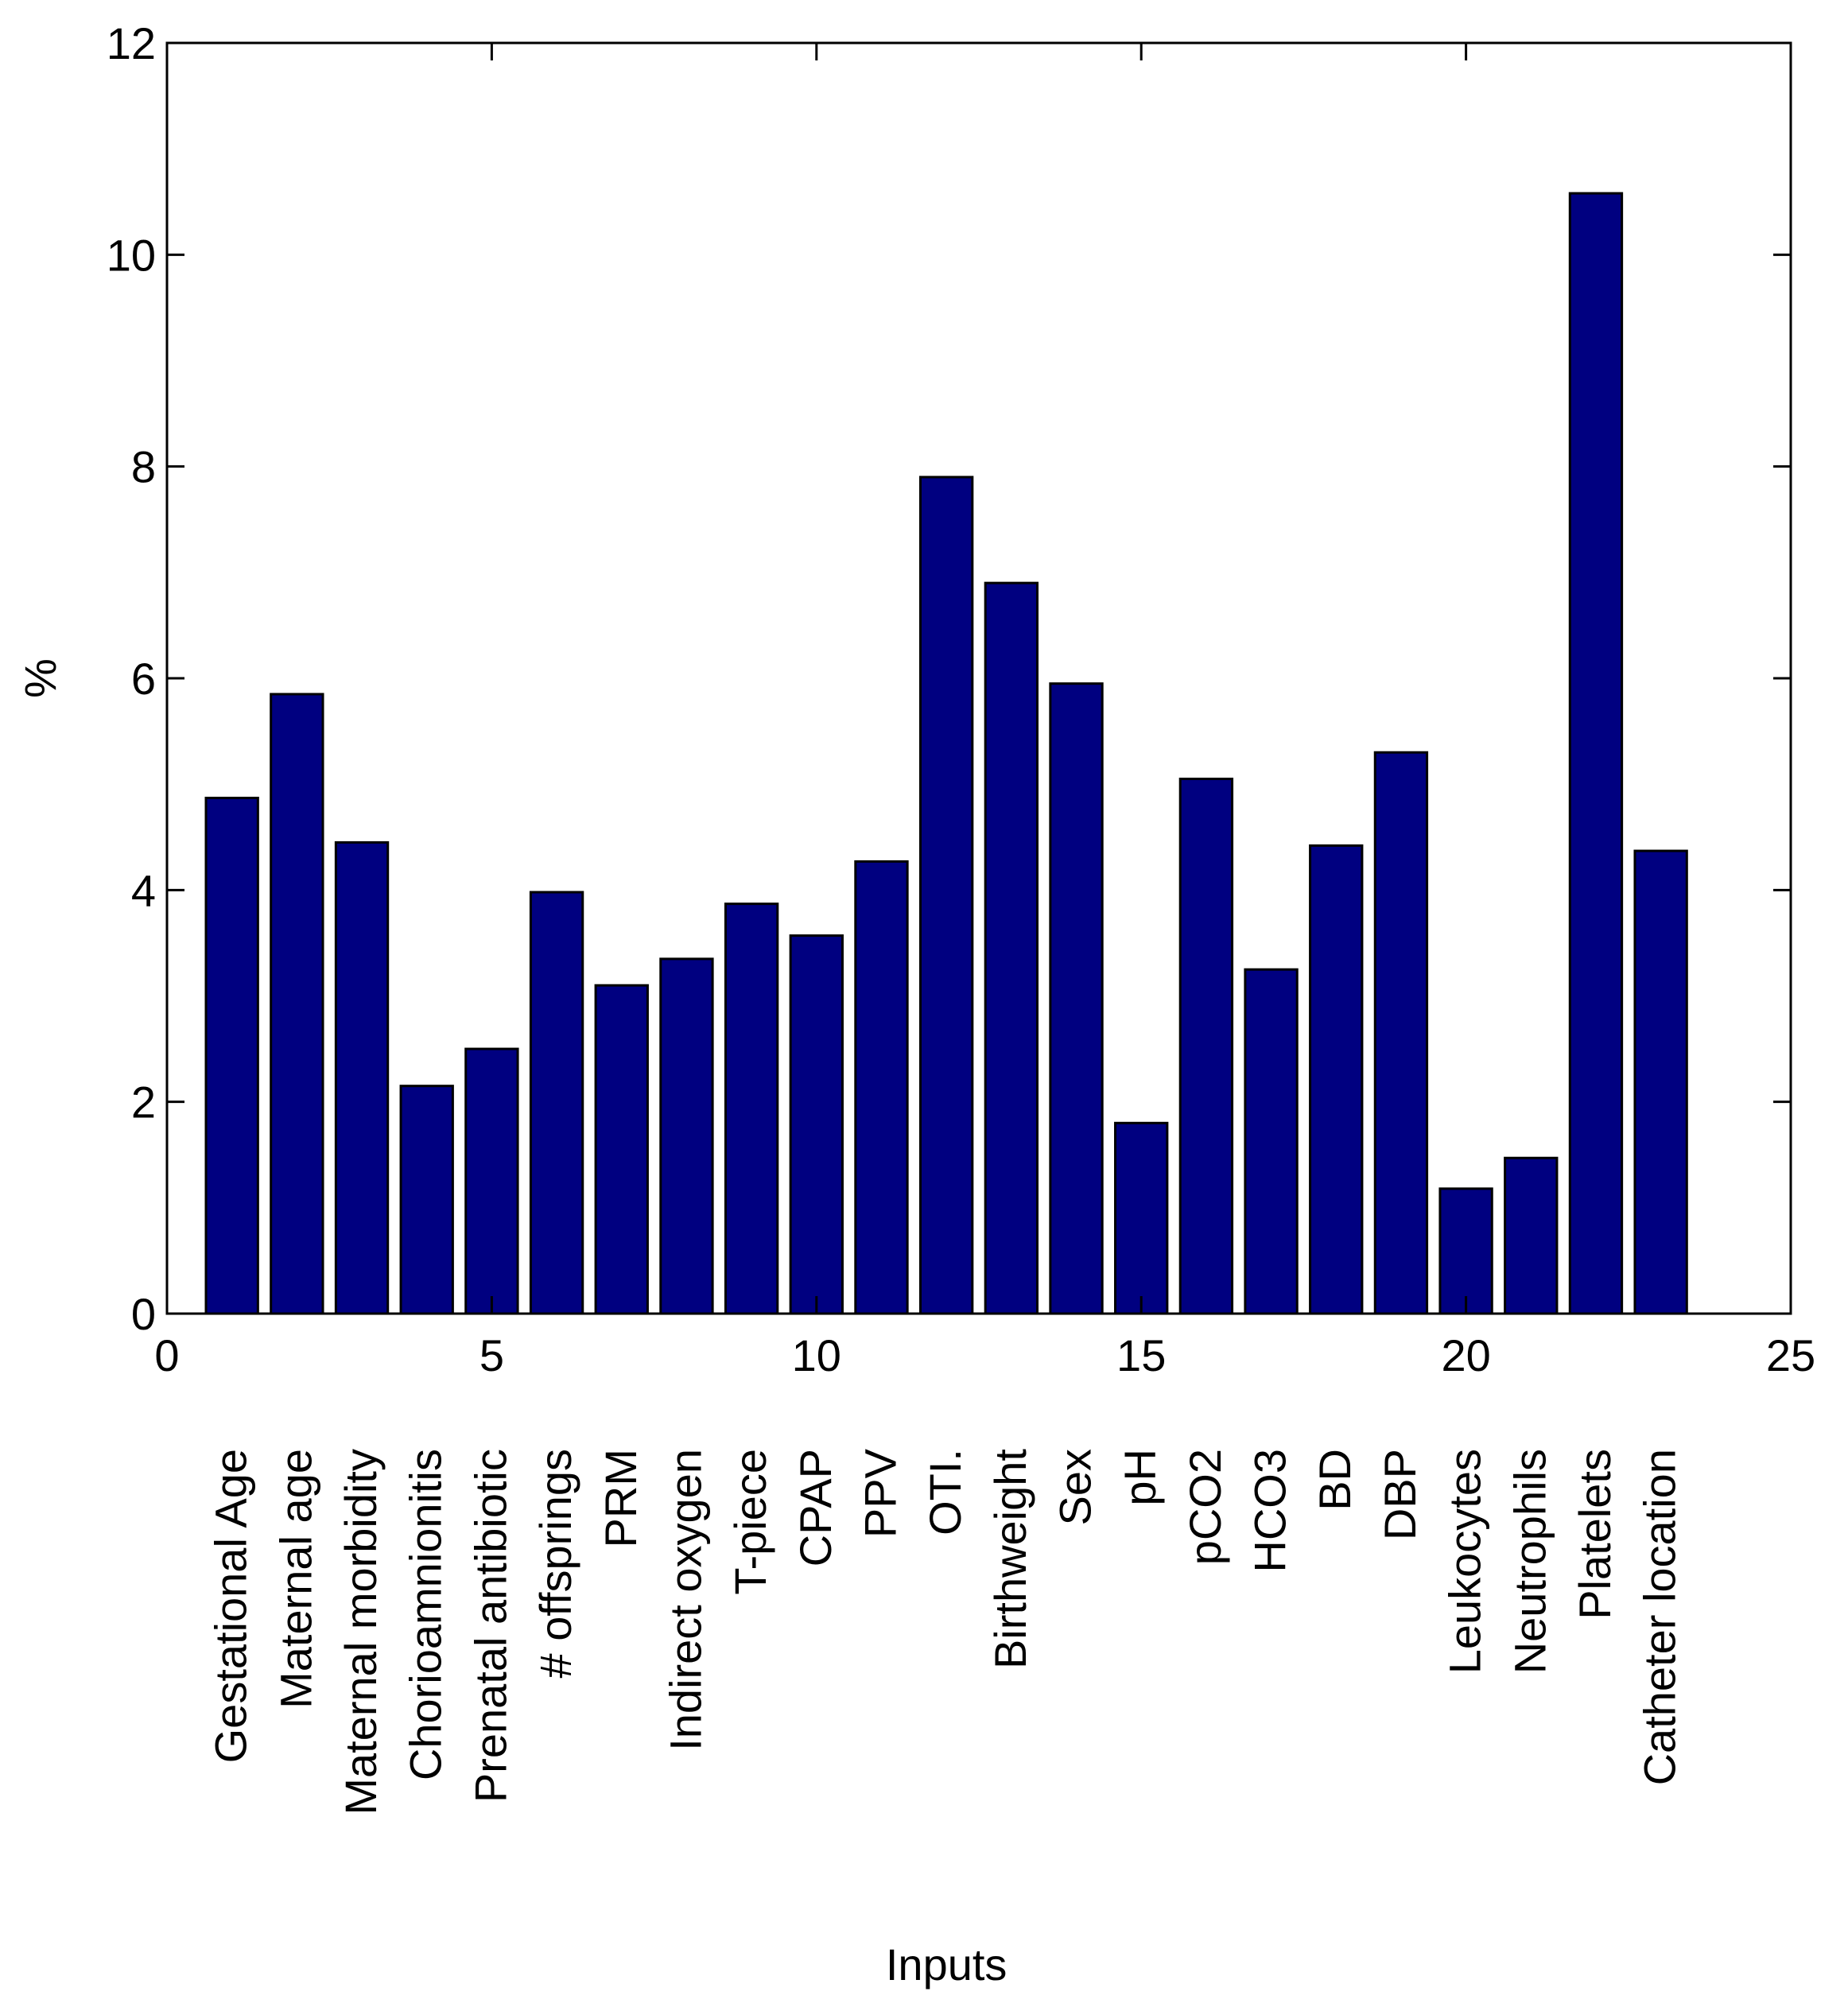  What do you see at coordinates (750, 1522) in the screenshot?
I see `category-label: T-piece` at bounding box center [750, 1522].